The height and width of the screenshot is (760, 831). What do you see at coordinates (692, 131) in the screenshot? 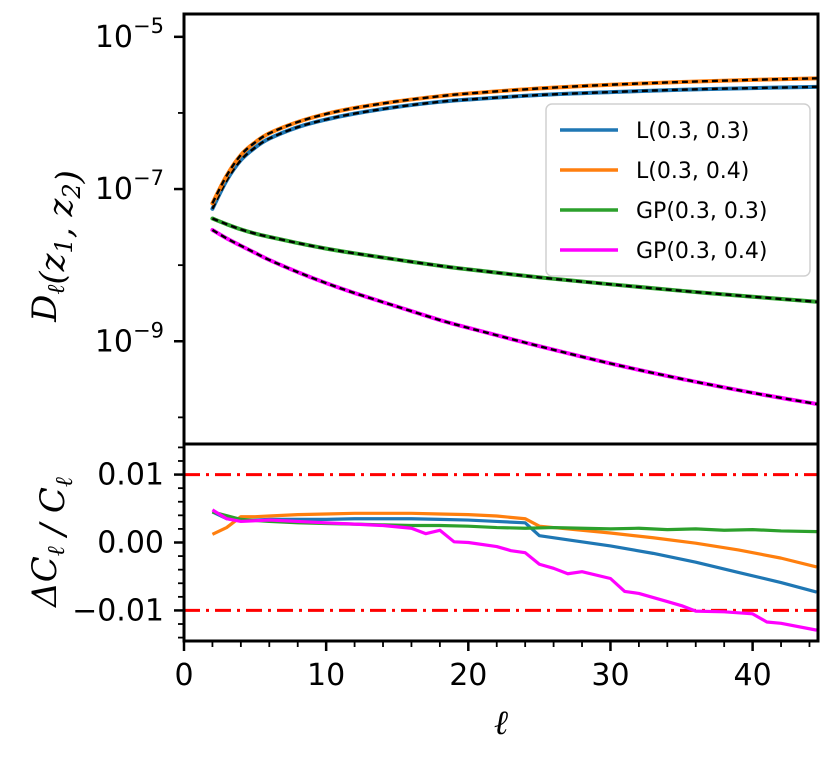
I see `legend-label: L(0.3, 0.3)` at bounding box center [692, 131].